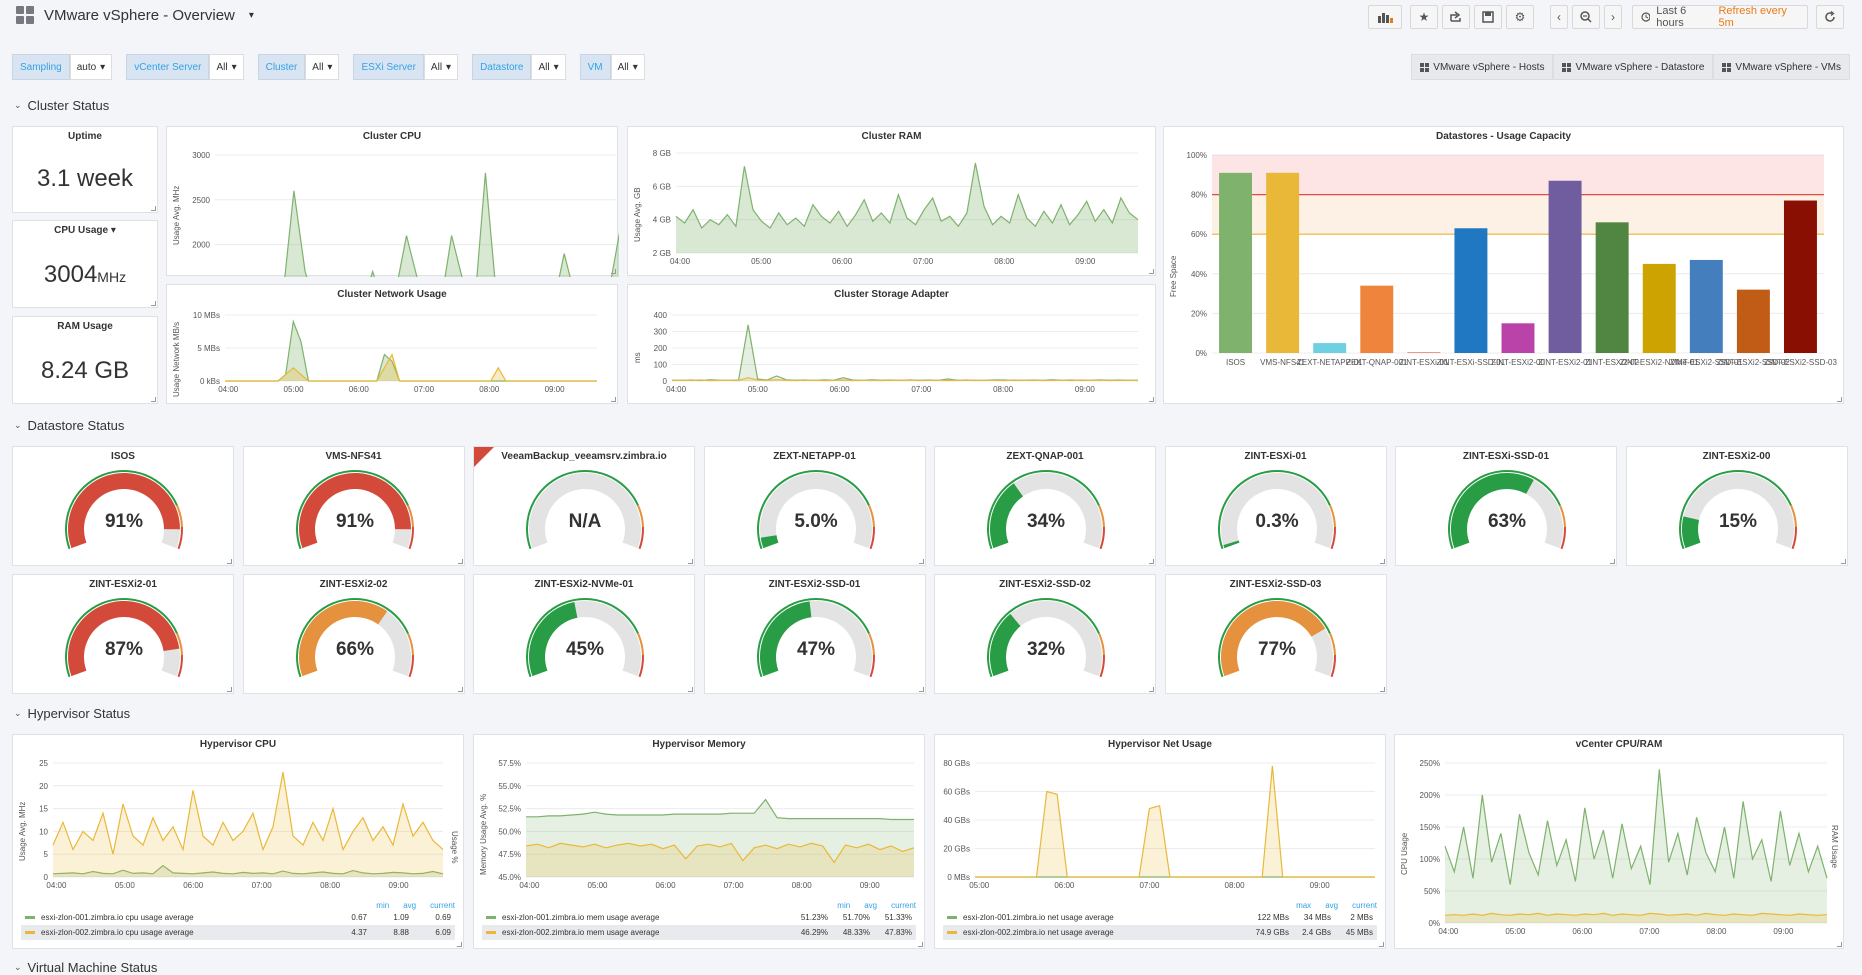  What do you see at coordinates (502, 67) in the screenshot?
I see `variable-label: Datastore` at bounding box center [502, 67].